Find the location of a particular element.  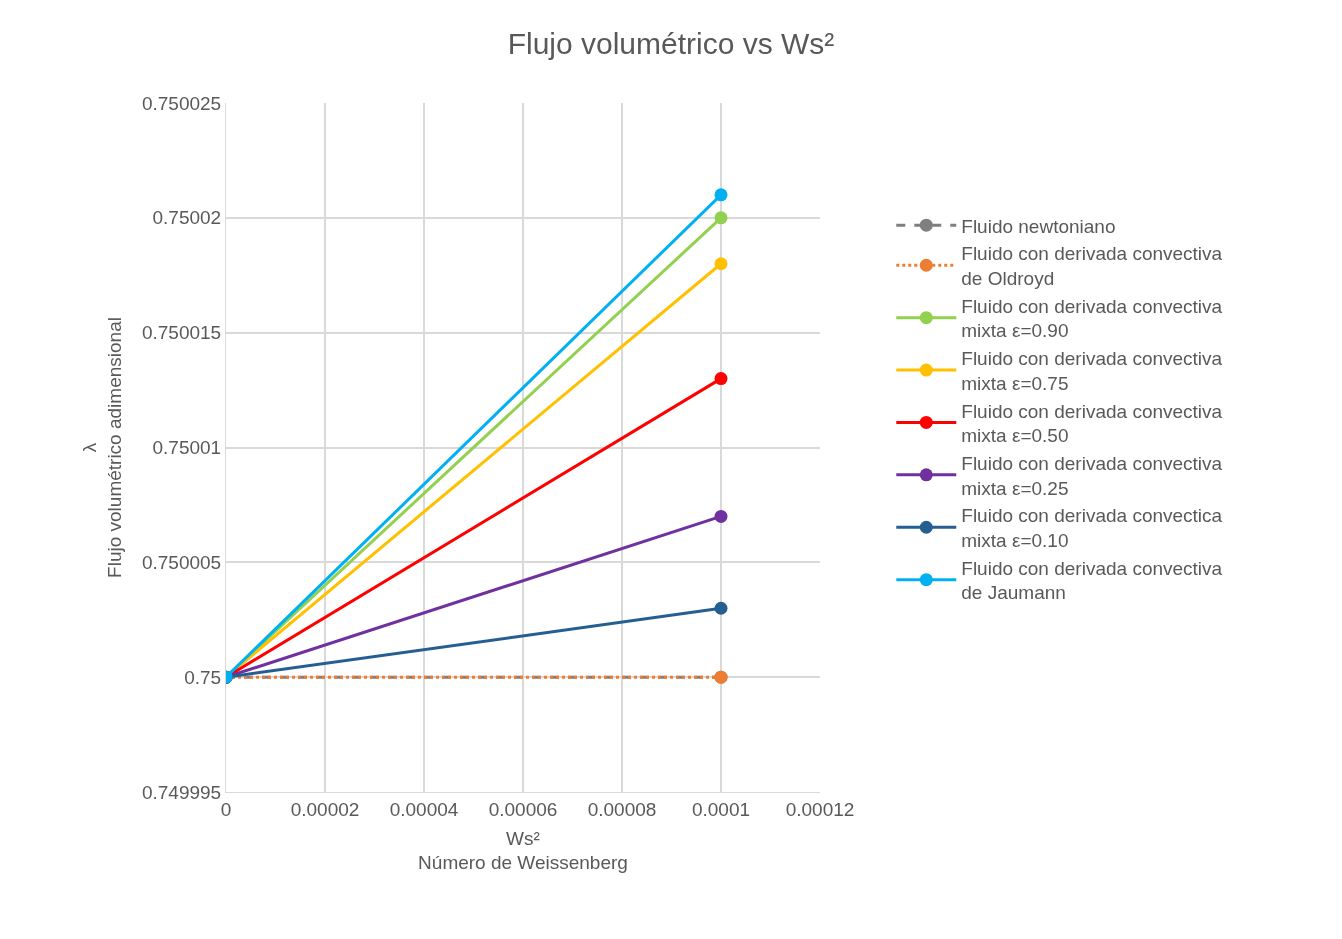

y-tick-label: 0.75001 is located at coordinates (187, 448).